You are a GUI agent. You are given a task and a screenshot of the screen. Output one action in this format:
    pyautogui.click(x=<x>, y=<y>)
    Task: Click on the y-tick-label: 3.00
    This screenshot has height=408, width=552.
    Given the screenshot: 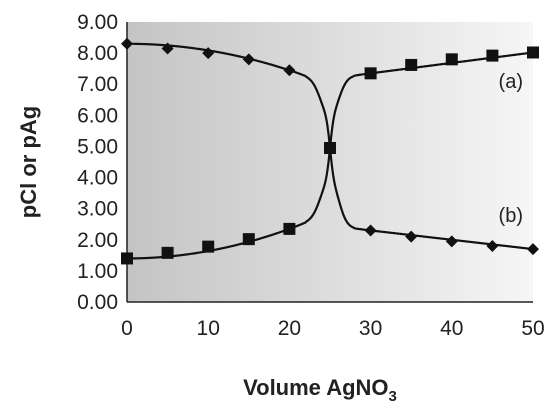 What is the action you would take?
    pyautogui.click(x=97, y=209)
    